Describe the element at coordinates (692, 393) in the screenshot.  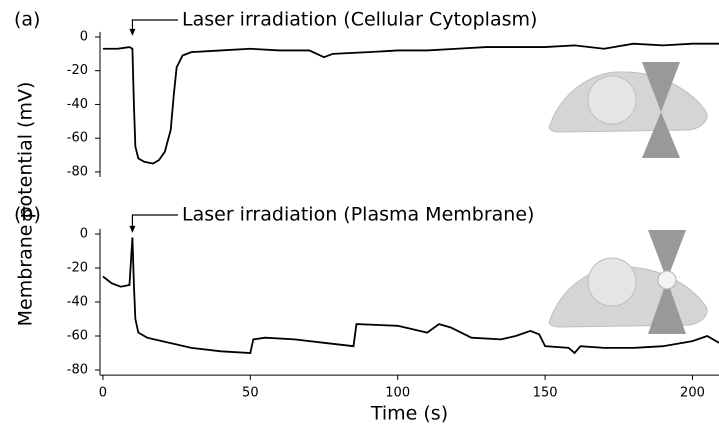
I see `x-tick-label: 200` at that location.